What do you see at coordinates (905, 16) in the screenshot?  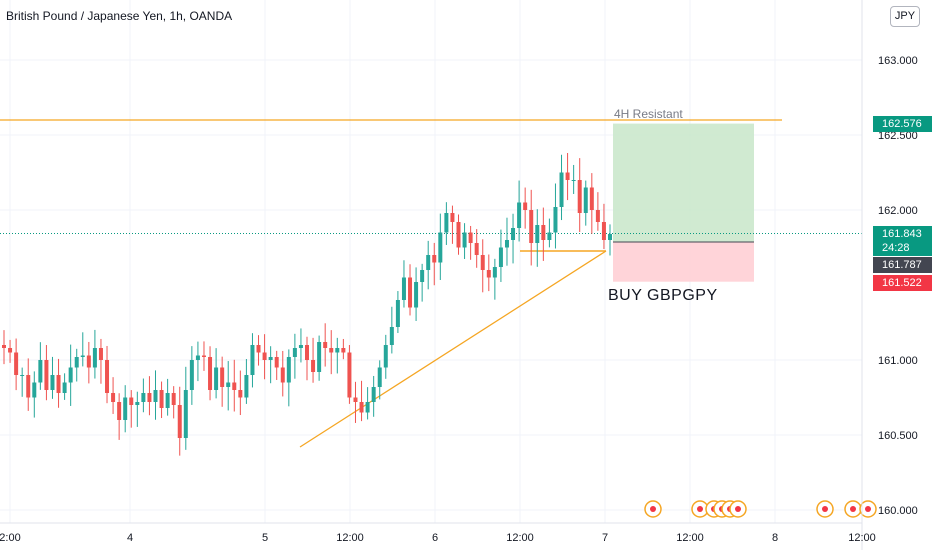 I see `currency-button: JPY` at bounding box center [905, 16].